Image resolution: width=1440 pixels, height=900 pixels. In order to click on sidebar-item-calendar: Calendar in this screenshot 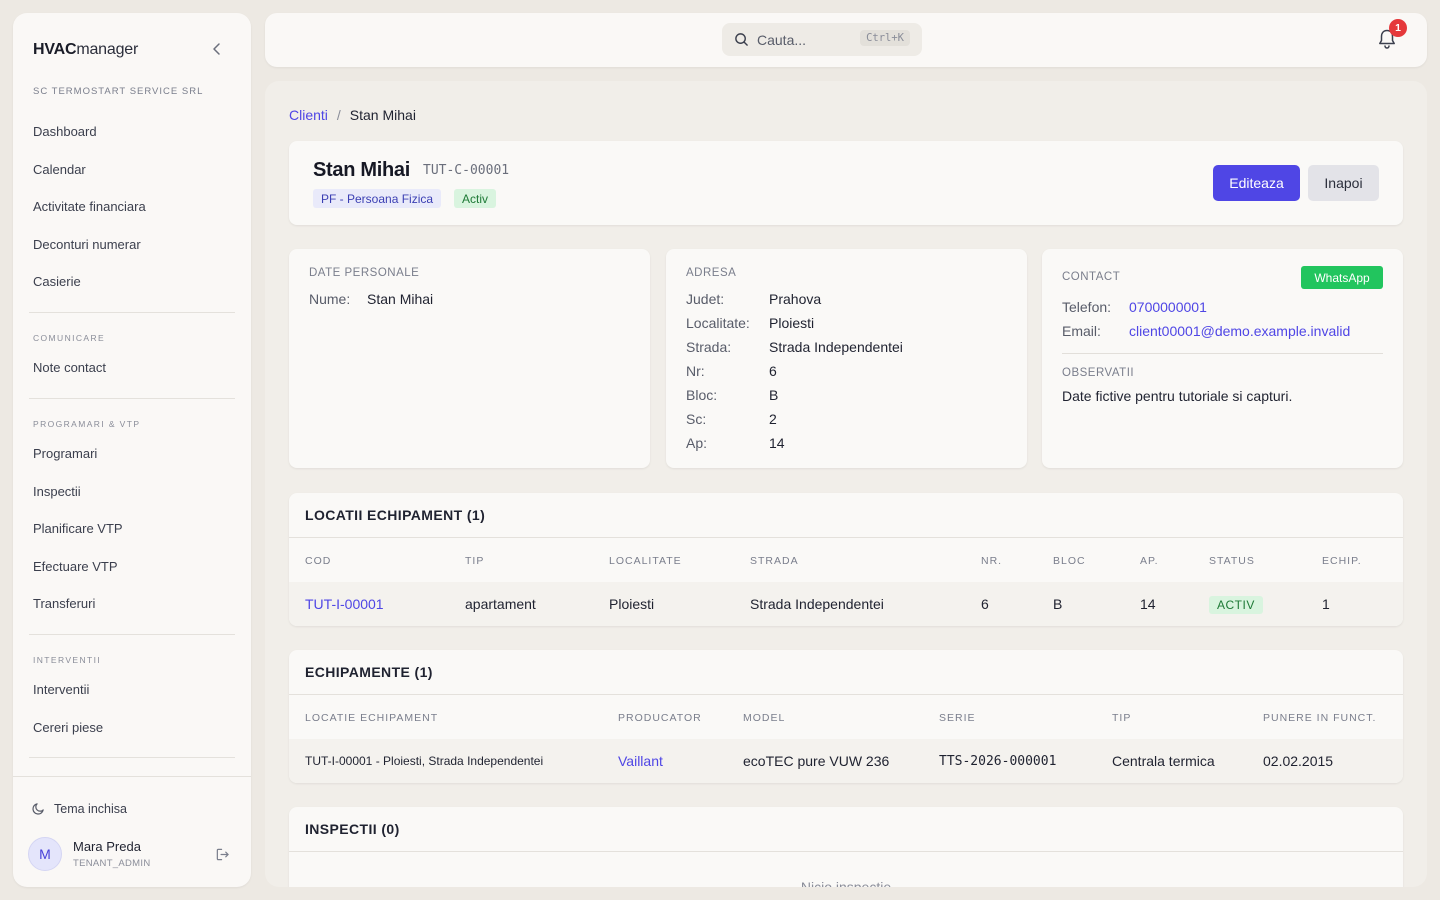, I will do `click(59, 169)`.